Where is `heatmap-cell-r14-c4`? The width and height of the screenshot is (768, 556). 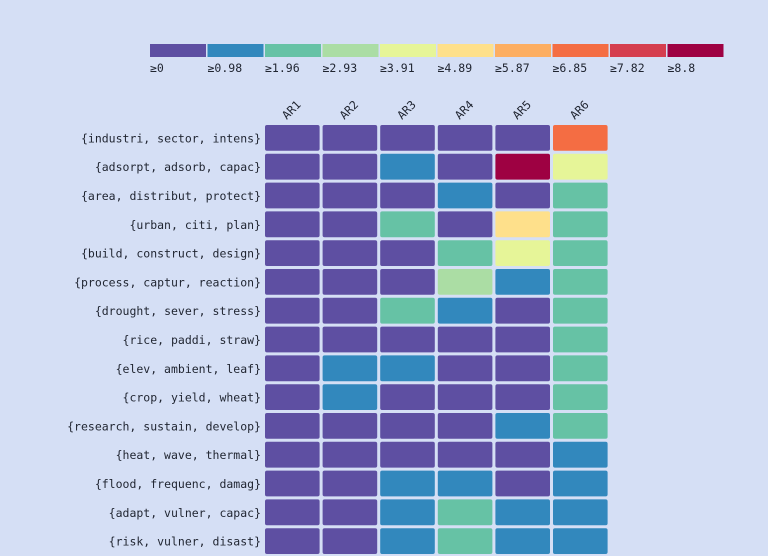 heatmap-cell-r14-c4 is located at coordinates (522, 541).